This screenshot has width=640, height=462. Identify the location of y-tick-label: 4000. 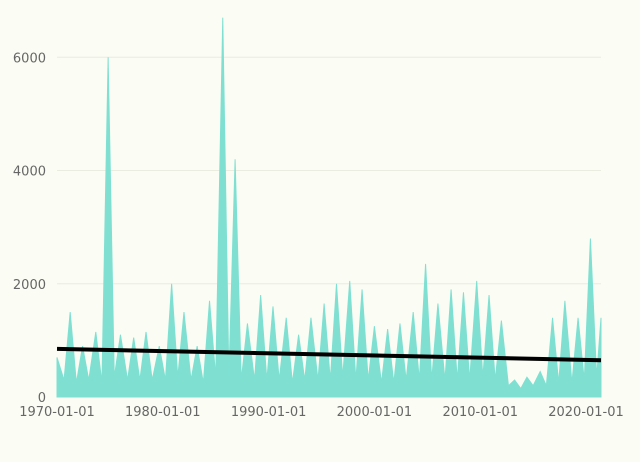
(29, 172).